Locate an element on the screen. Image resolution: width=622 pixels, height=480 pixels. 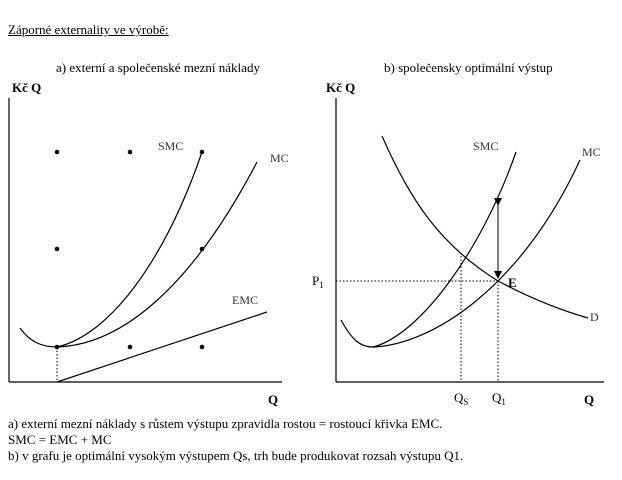
panel-b-y-axis-label: Kč Q is located at coordinates (340, 87).